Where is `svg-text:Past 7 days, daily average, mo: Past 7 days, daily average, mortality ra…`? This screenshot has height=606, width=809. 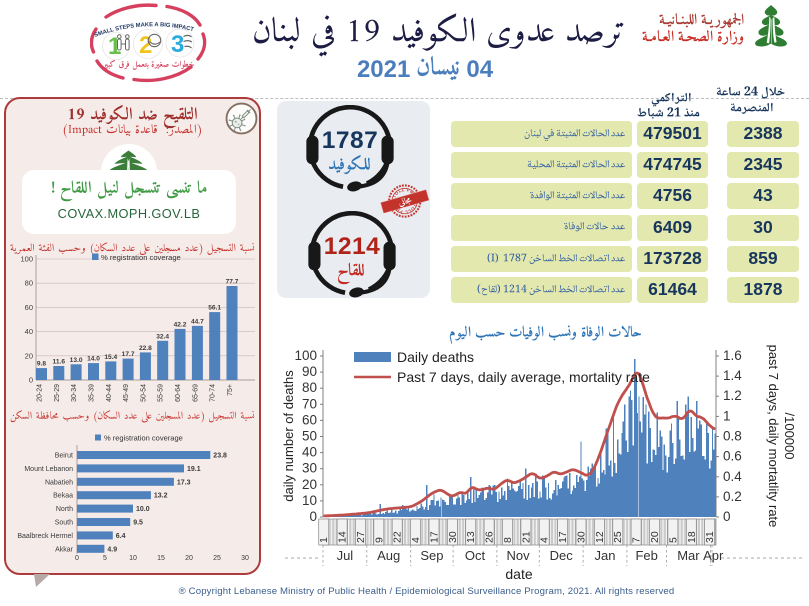 svg-text:Past 7 days, daily average, mo: Past 7 days, daily average, mortality ra… is located at coordinates (523, 377).